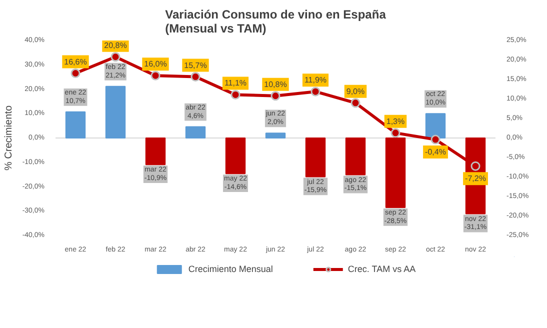 The height and width of the screenshot is (328, 547). I want to click on data-label: 16,0%, so click(155, 64).